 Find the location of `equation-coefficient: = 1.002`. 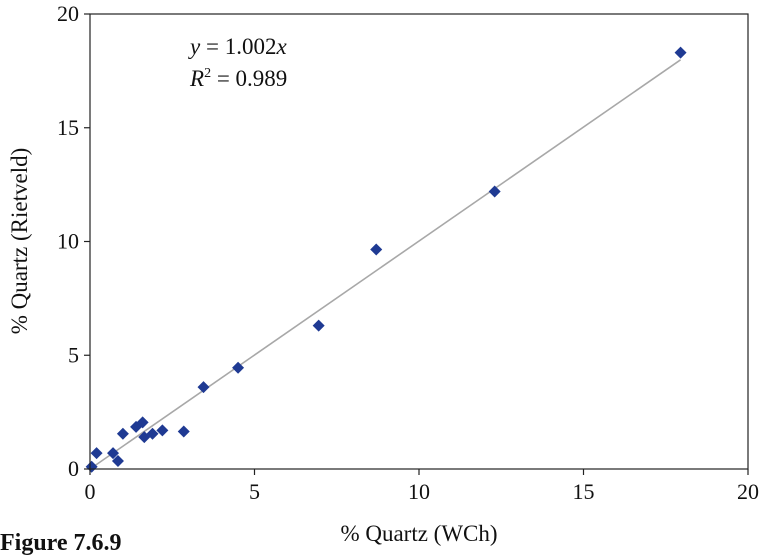

equation-coefficient: = 1.002 is located at coordinates (238, 46).